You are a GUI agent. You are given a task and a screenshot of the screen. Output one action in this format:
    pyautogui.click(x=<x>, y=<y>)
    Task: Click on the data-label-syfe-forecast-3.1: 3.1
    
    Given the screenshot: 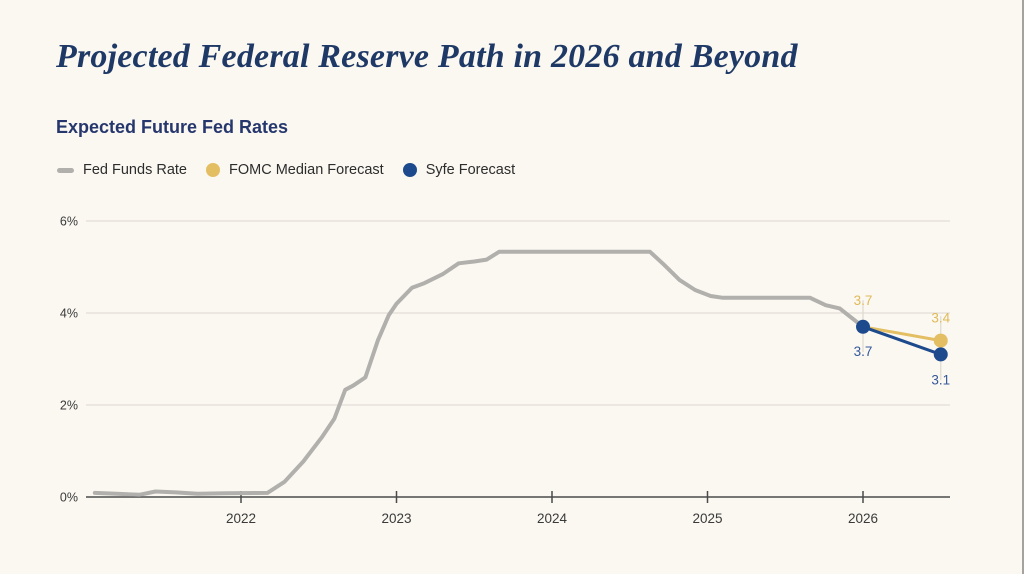 What is the action you would take?
    pyautogui.click(x=940, y=379)
    